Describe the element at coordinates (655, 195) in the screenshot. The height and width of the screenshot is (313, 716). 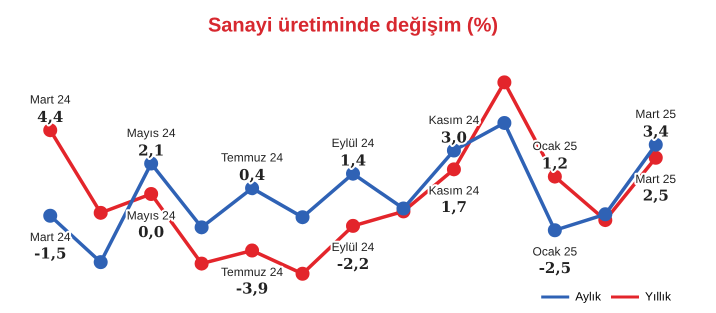
I see `data-label: 2,5` at that location.